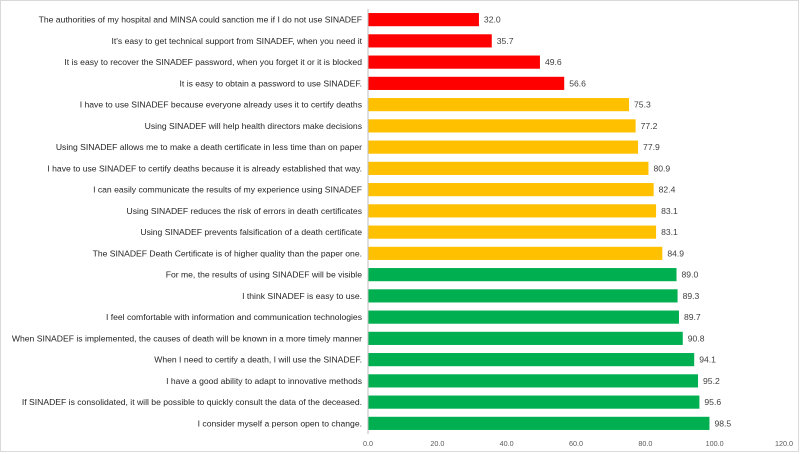  I want to click on x-tick-label: 20.0, so click(437, 443).